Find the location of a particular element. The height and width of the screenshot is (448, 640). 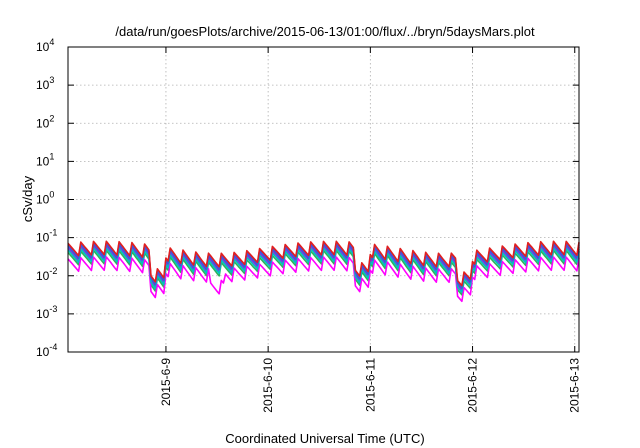

plot-series is located at coordinates (323, 271).